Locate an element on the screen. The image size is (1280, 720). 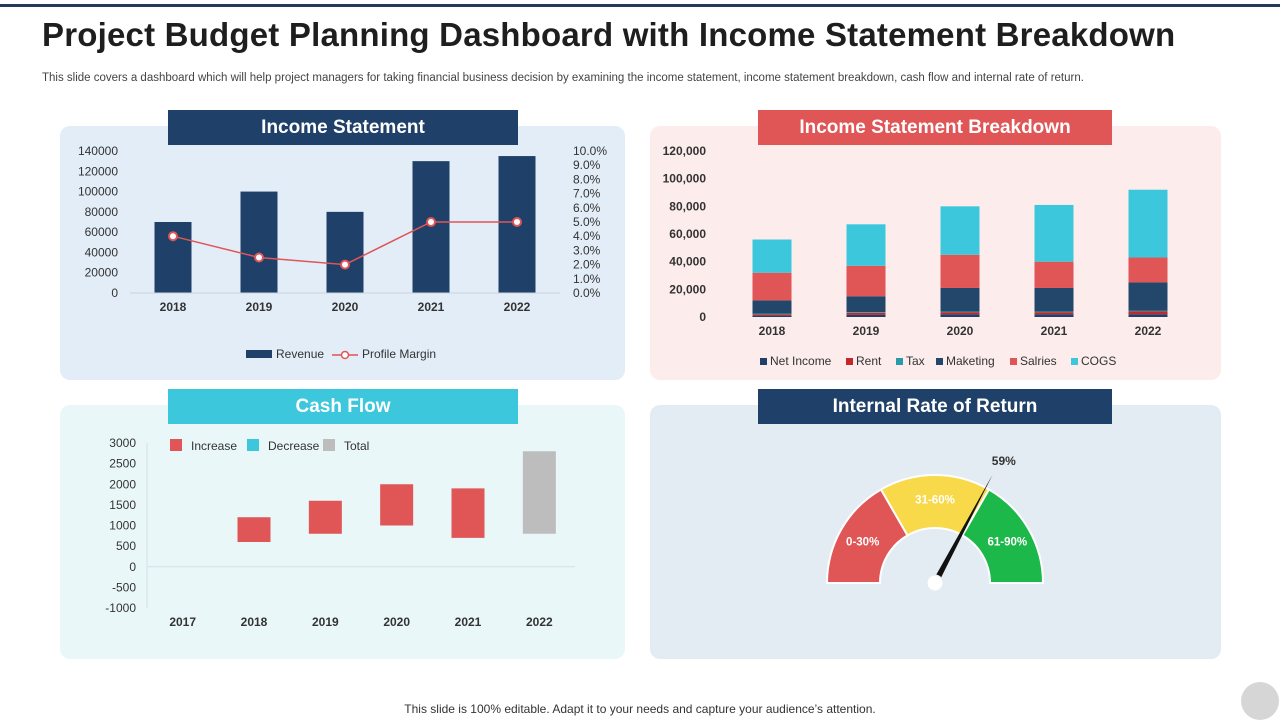
y-tick-label: 1500 is located at coordinates (122, 505).